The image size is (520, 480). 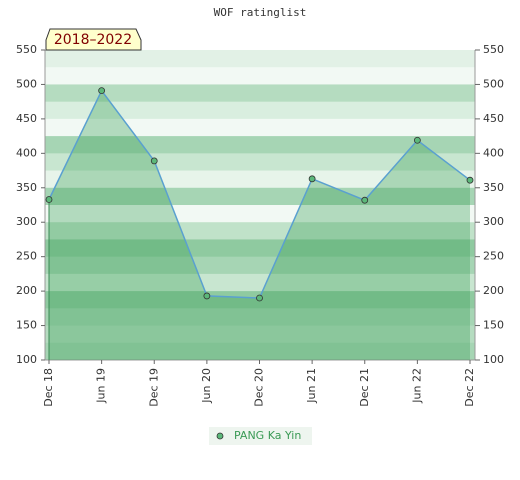 I want to click on y2-tick-label: 450, so click(x=493, y=118).